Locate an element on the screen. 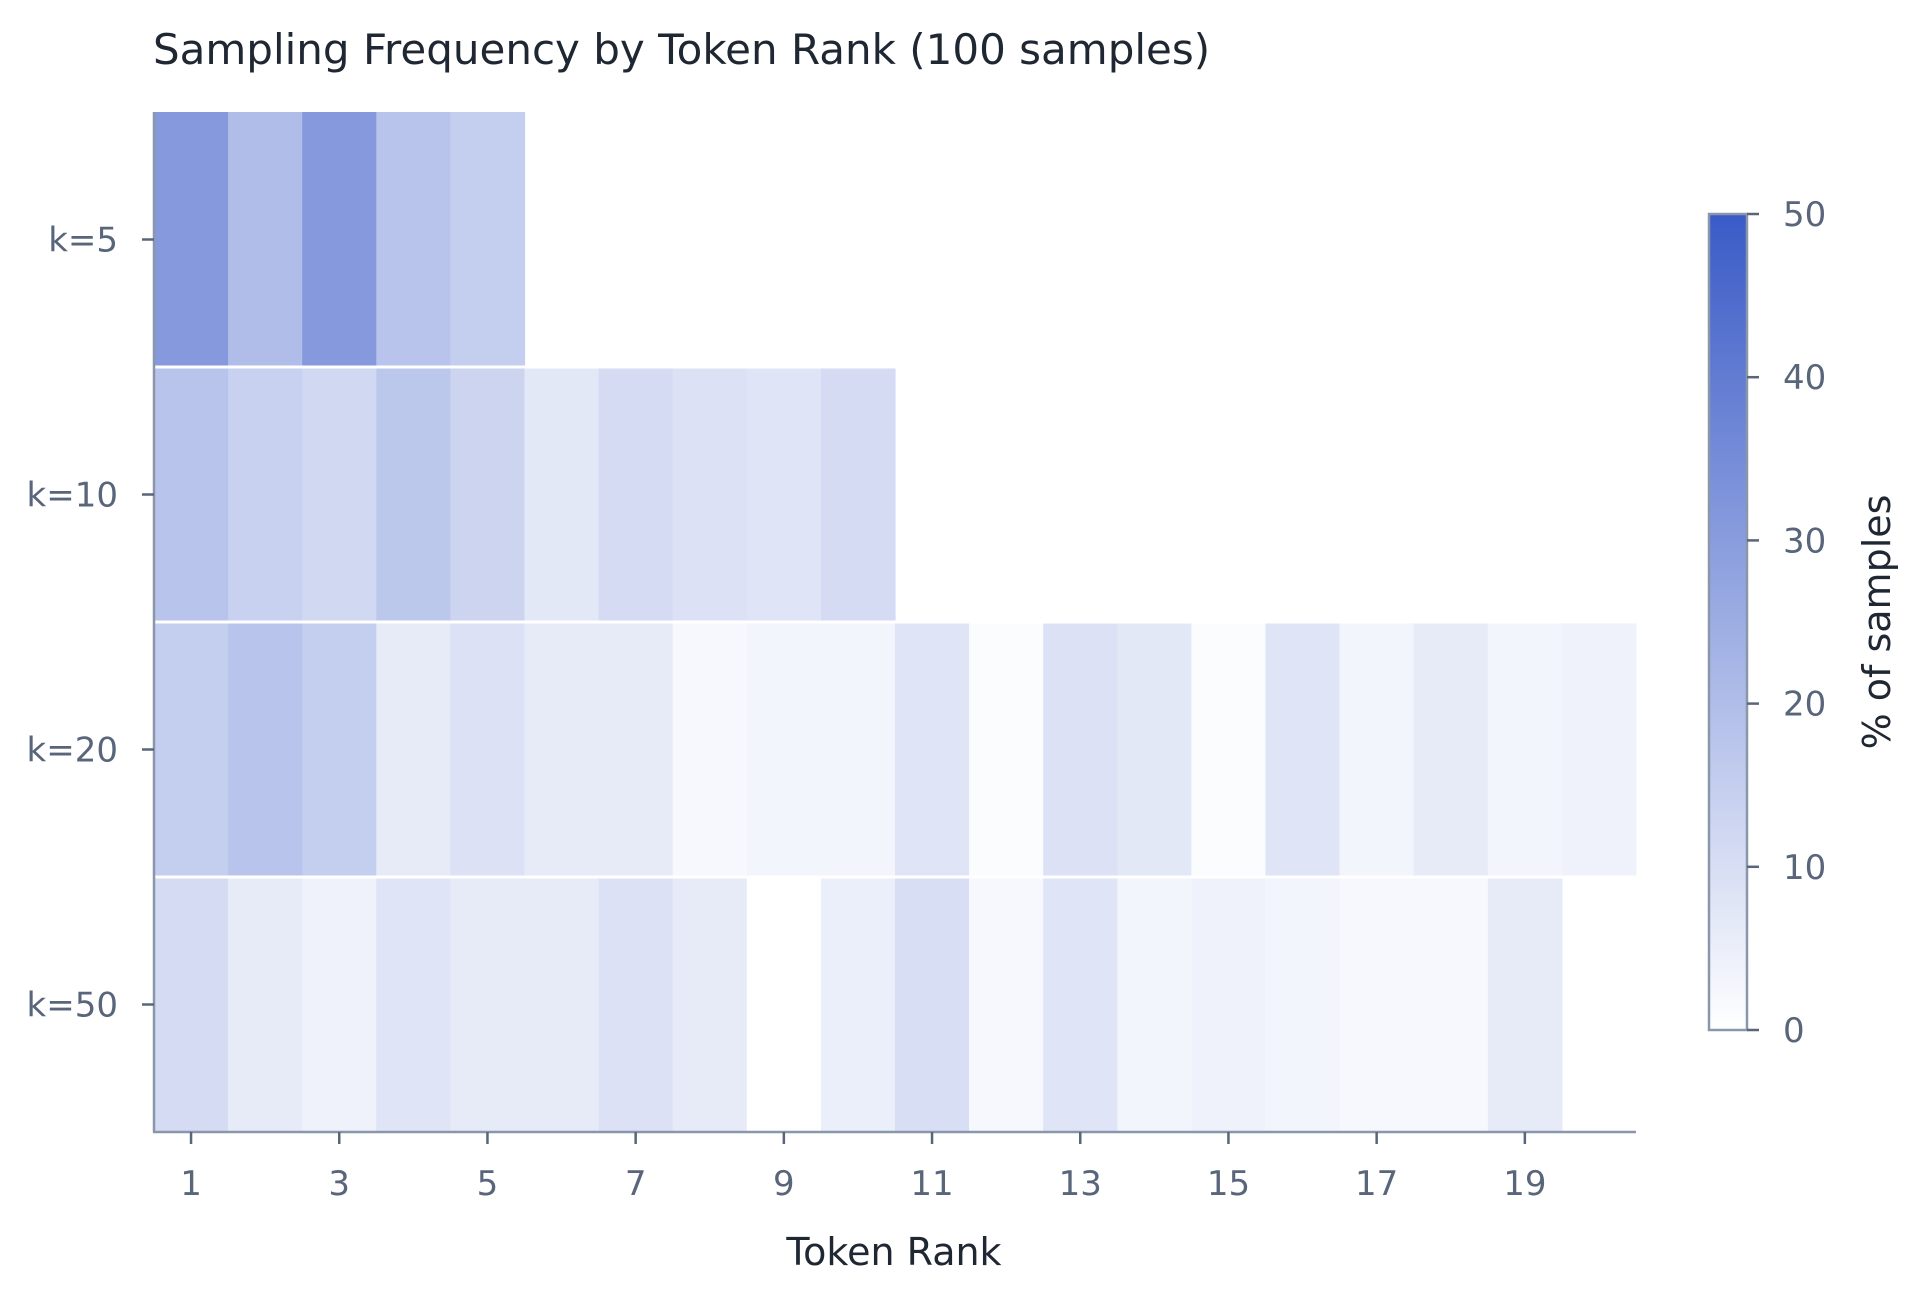  colorbar: 0 10 20 30 40 50 % of samples is located at coordinates (1803, 623).